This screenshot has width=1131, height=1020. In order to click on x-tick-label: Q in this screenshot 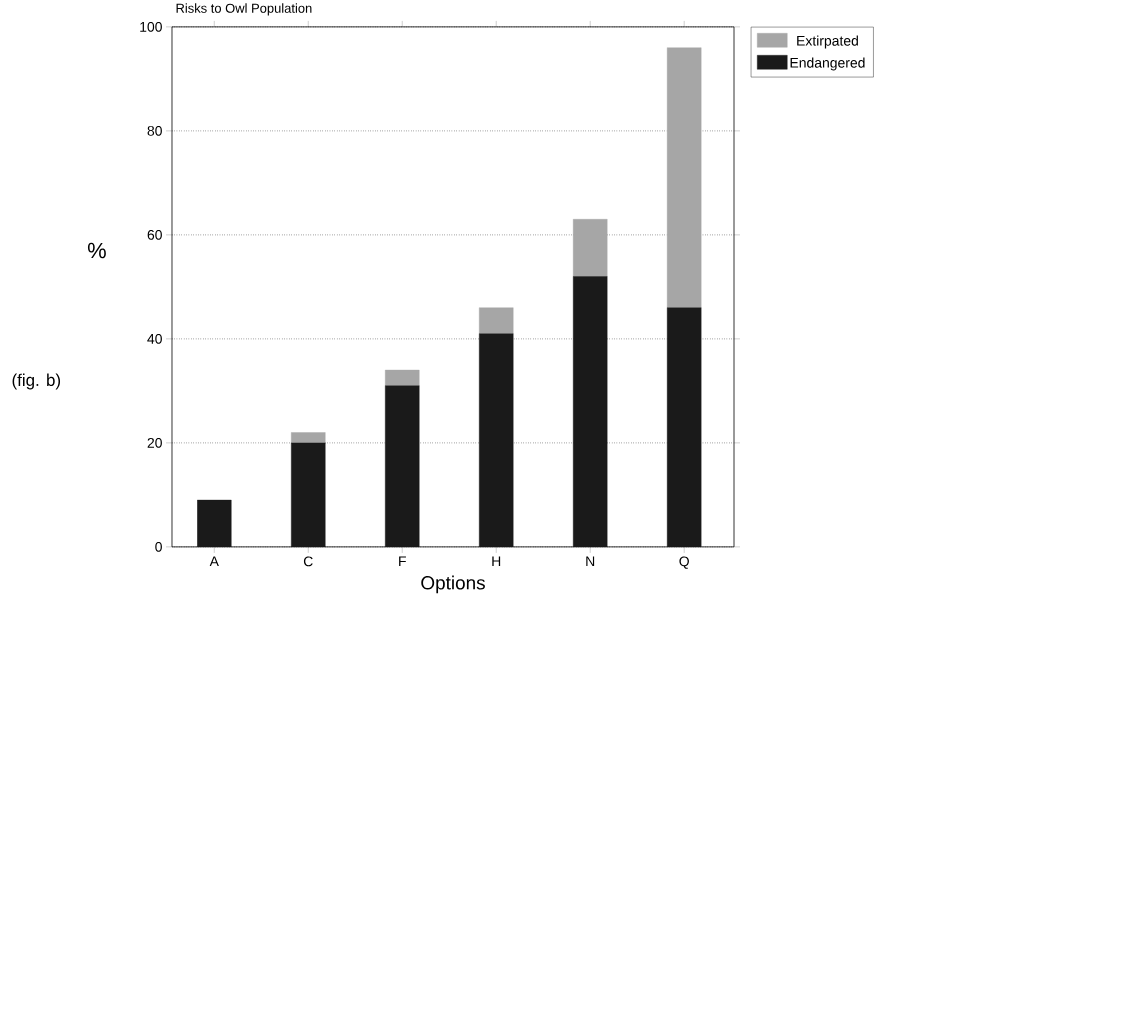, I will do `click(684, 562)`.